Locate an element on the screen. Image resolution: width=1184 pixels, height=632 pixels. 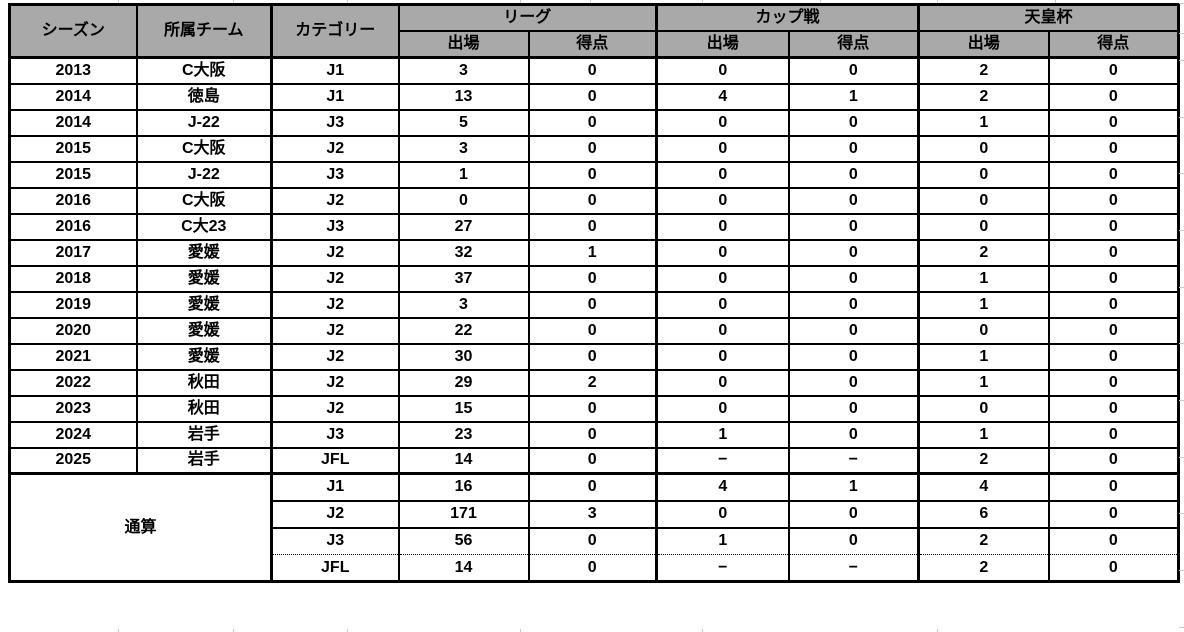
cell-league-apps: 13 is located at coordinates (463, 96).